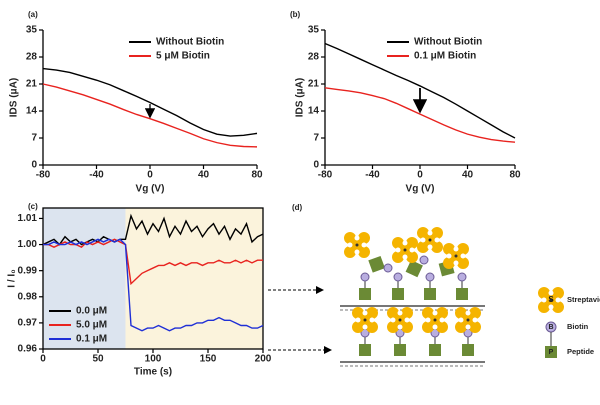 The height and width of the screenshot is (405, 600). I want to click on legend-label: 5.0 μM, so click(91, 325).